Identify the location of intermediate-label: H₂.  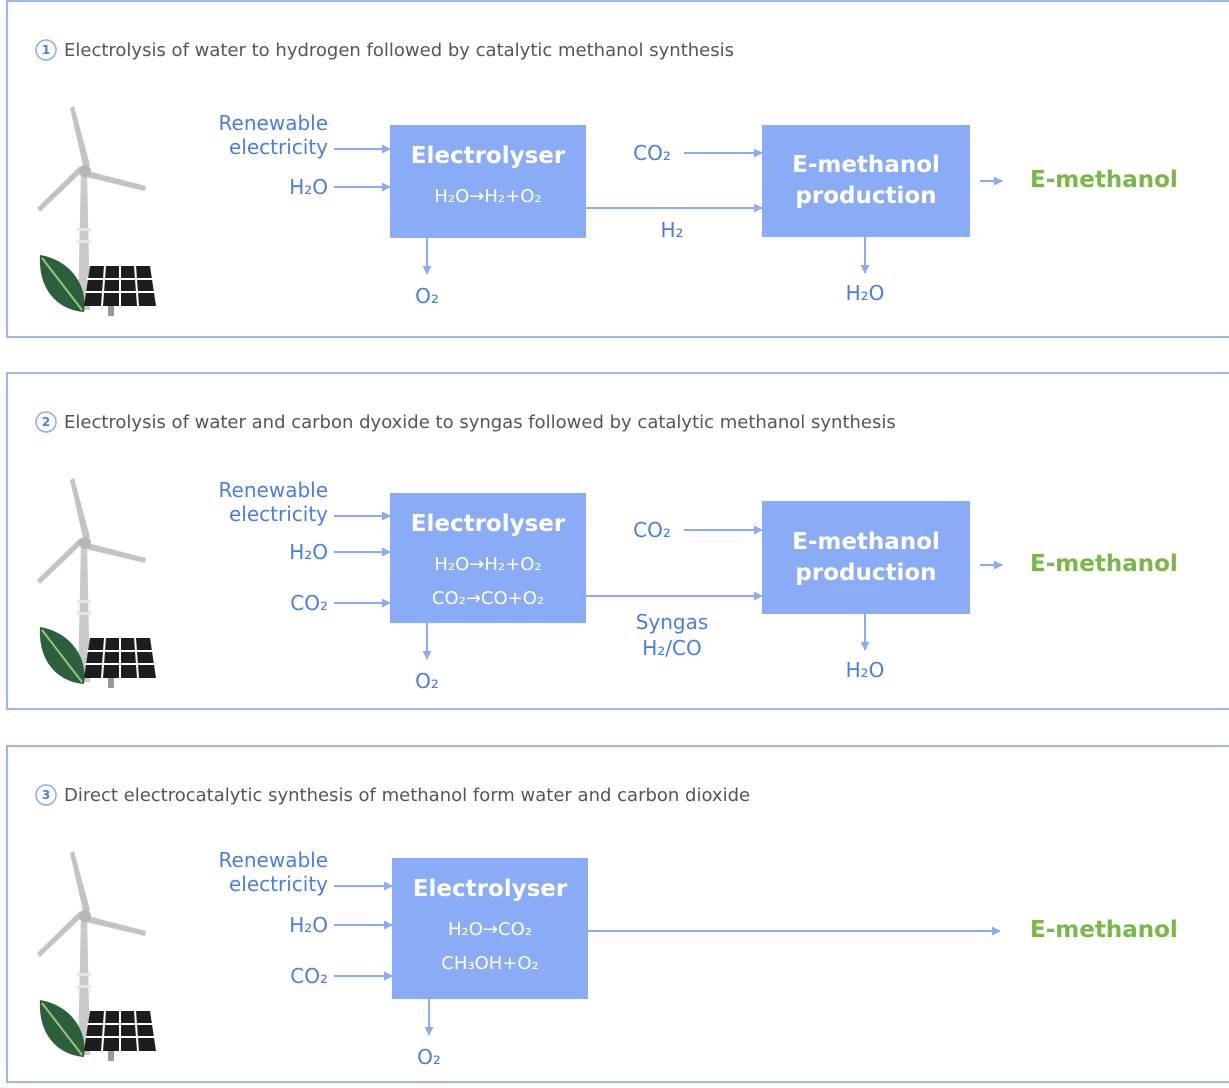
(672, 230).